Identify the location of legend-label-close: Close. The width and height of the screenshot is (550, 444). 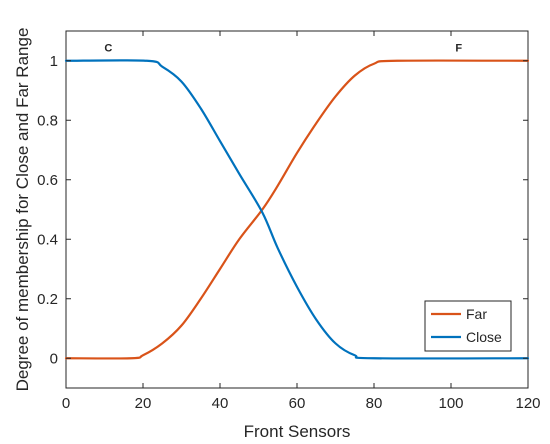
(484, 337).